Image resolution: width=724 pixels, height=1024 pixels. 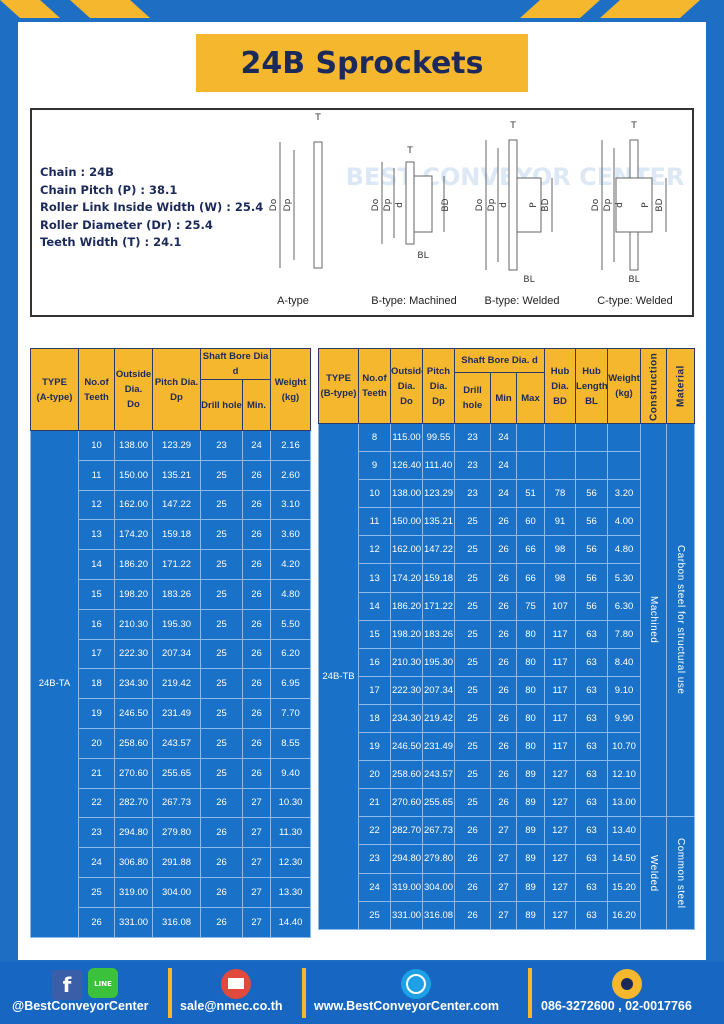 What do you see at coordinates (406, 437) in the screenshot?
I see `data-cell: 115.00` at bounding box center [406, 437].